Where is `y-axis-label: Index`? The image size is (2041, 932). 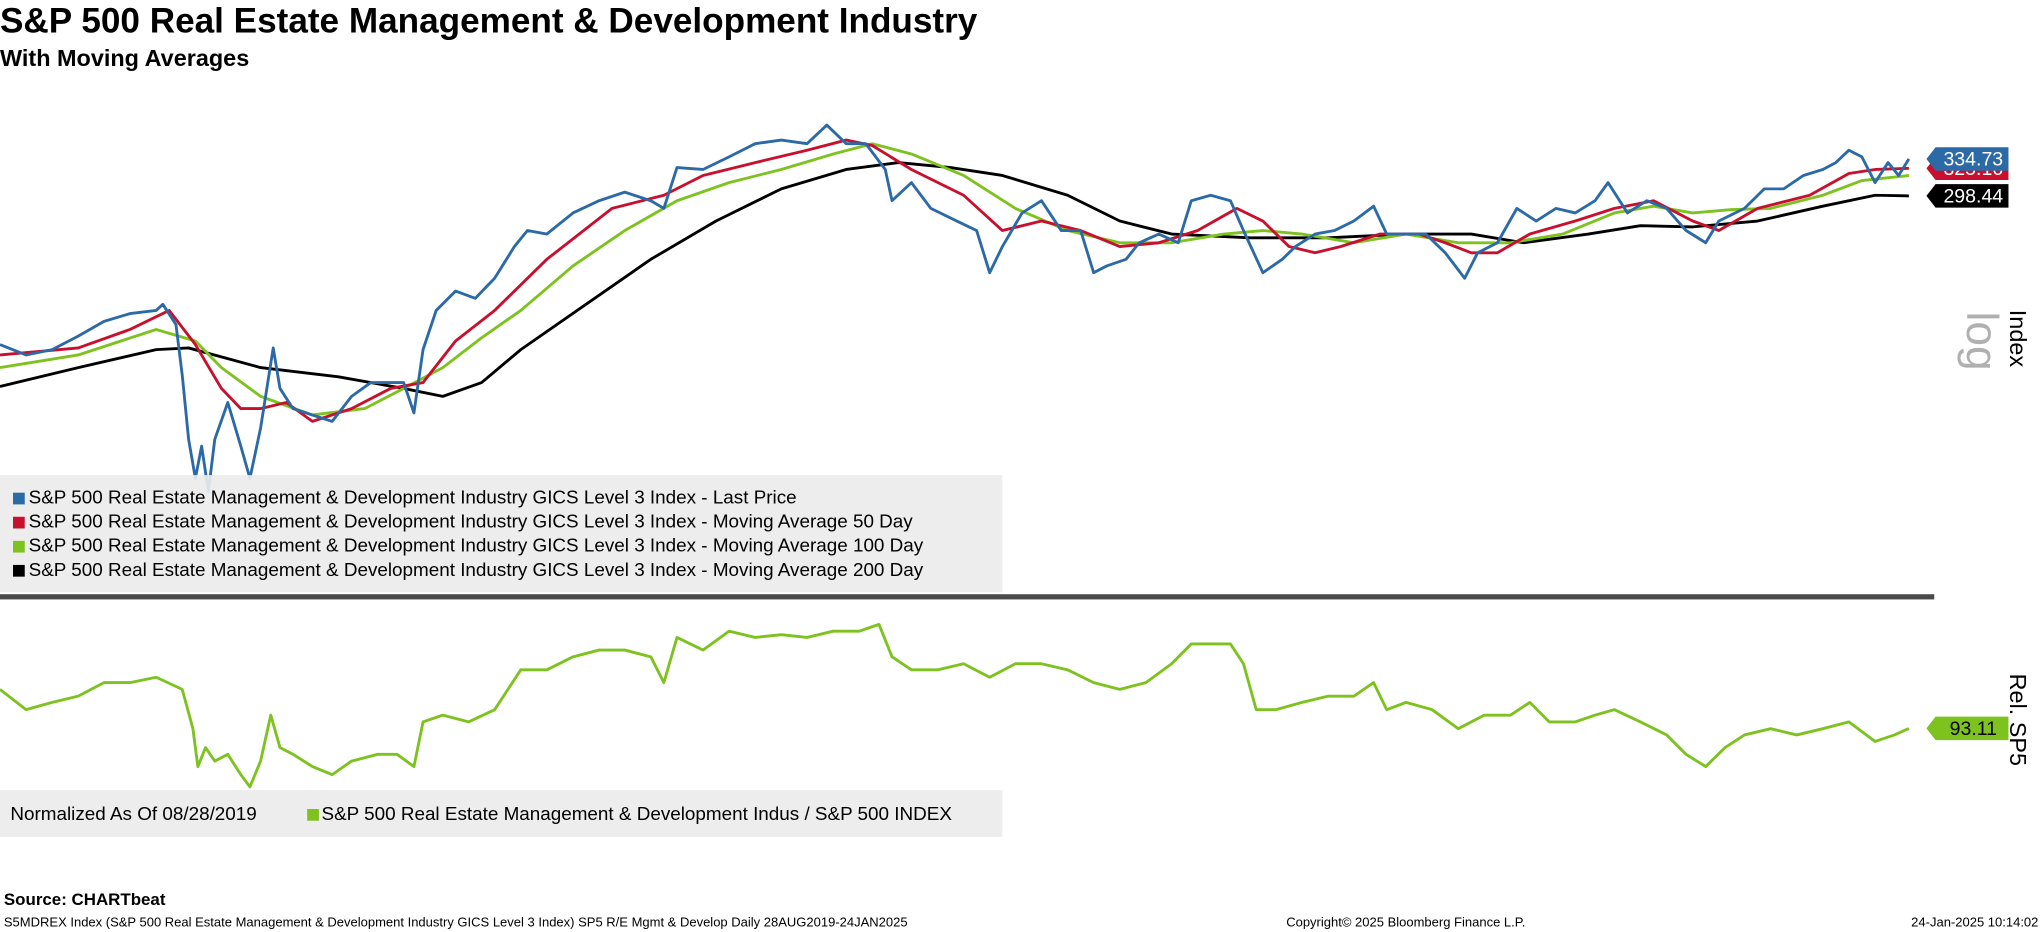
y-axis-label: Index is located at coordinates (2018, 339).